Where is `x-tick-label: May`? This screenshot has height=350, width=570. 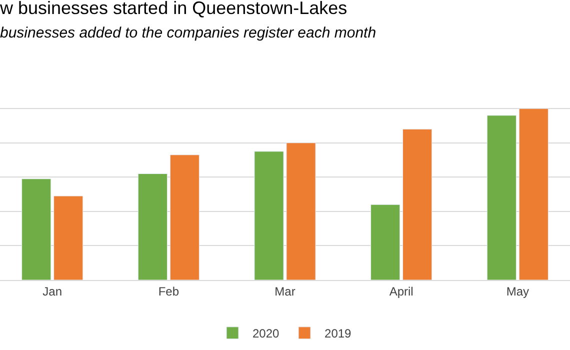
x-tick-label: May is located at coordinates (517, 291).